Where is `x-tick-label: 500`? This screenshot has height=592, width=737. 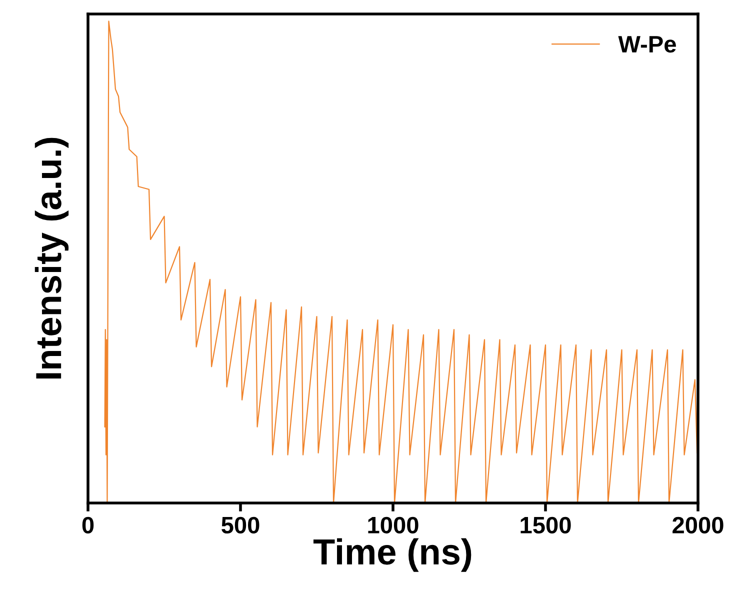
x-tick-label: 500 is located at coordinates (241, 525).